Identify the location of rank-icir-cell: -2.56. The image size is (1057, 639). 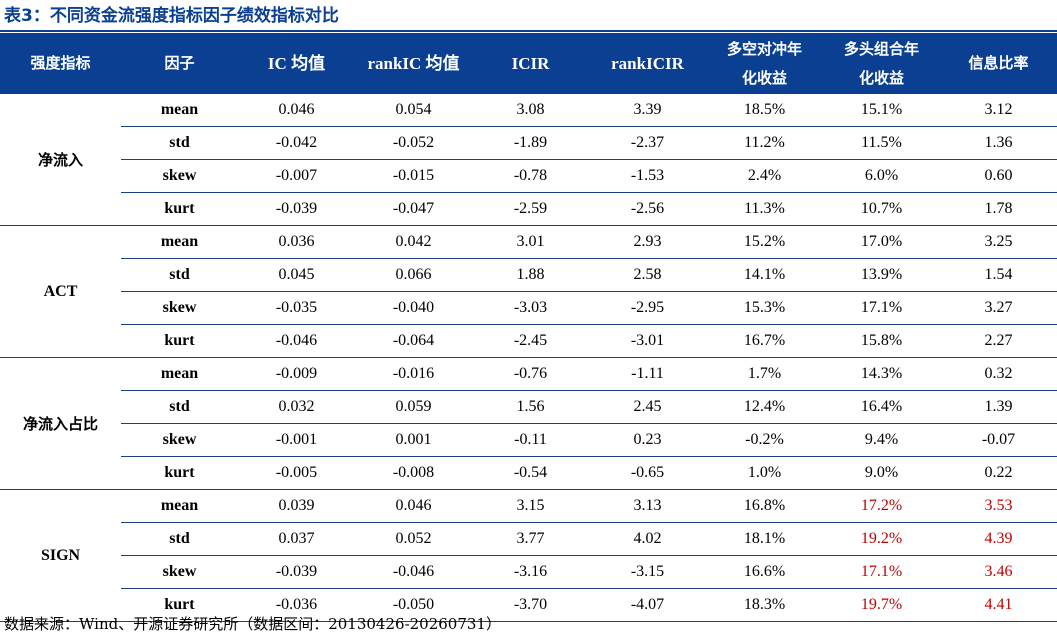
(647, 209).